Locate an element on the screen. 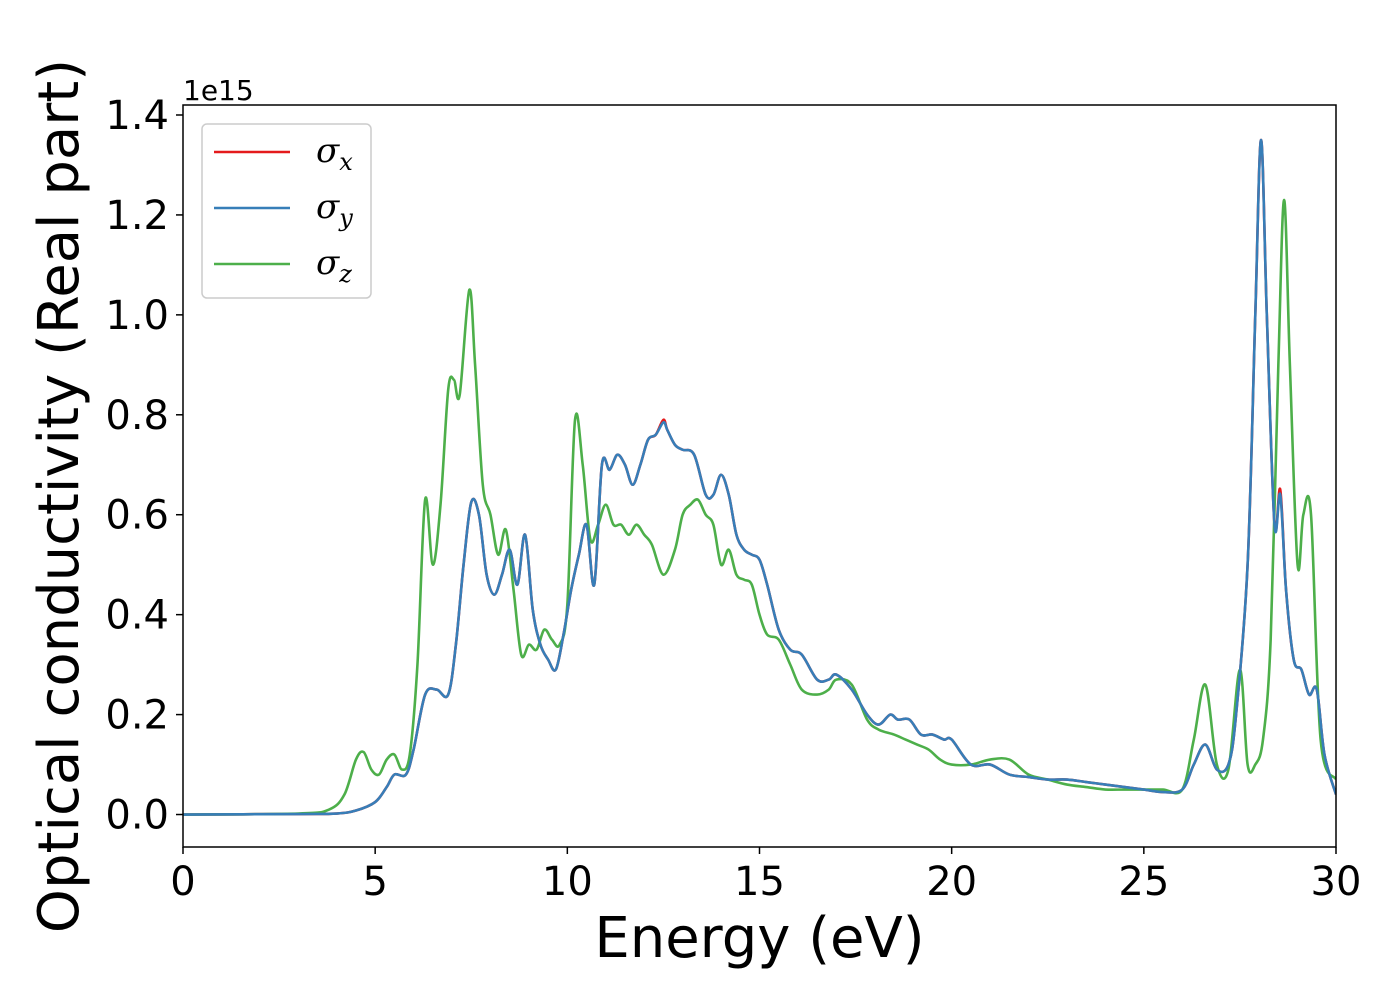  legend-label-x: σx is located at coordinates (334, 153).